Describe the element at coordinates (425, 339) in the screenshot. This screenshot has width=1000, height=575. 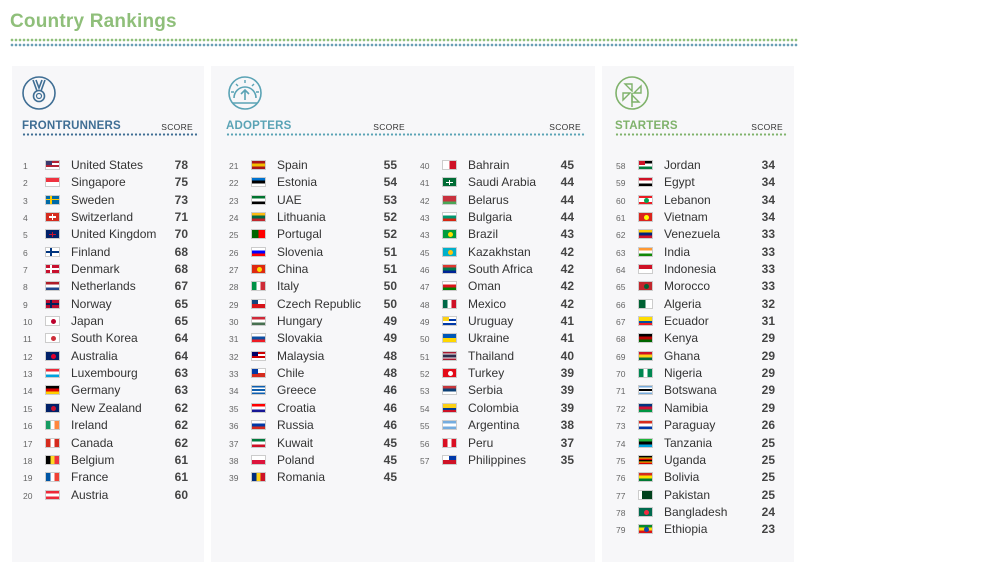
I see `rank-number: 50` at that location.